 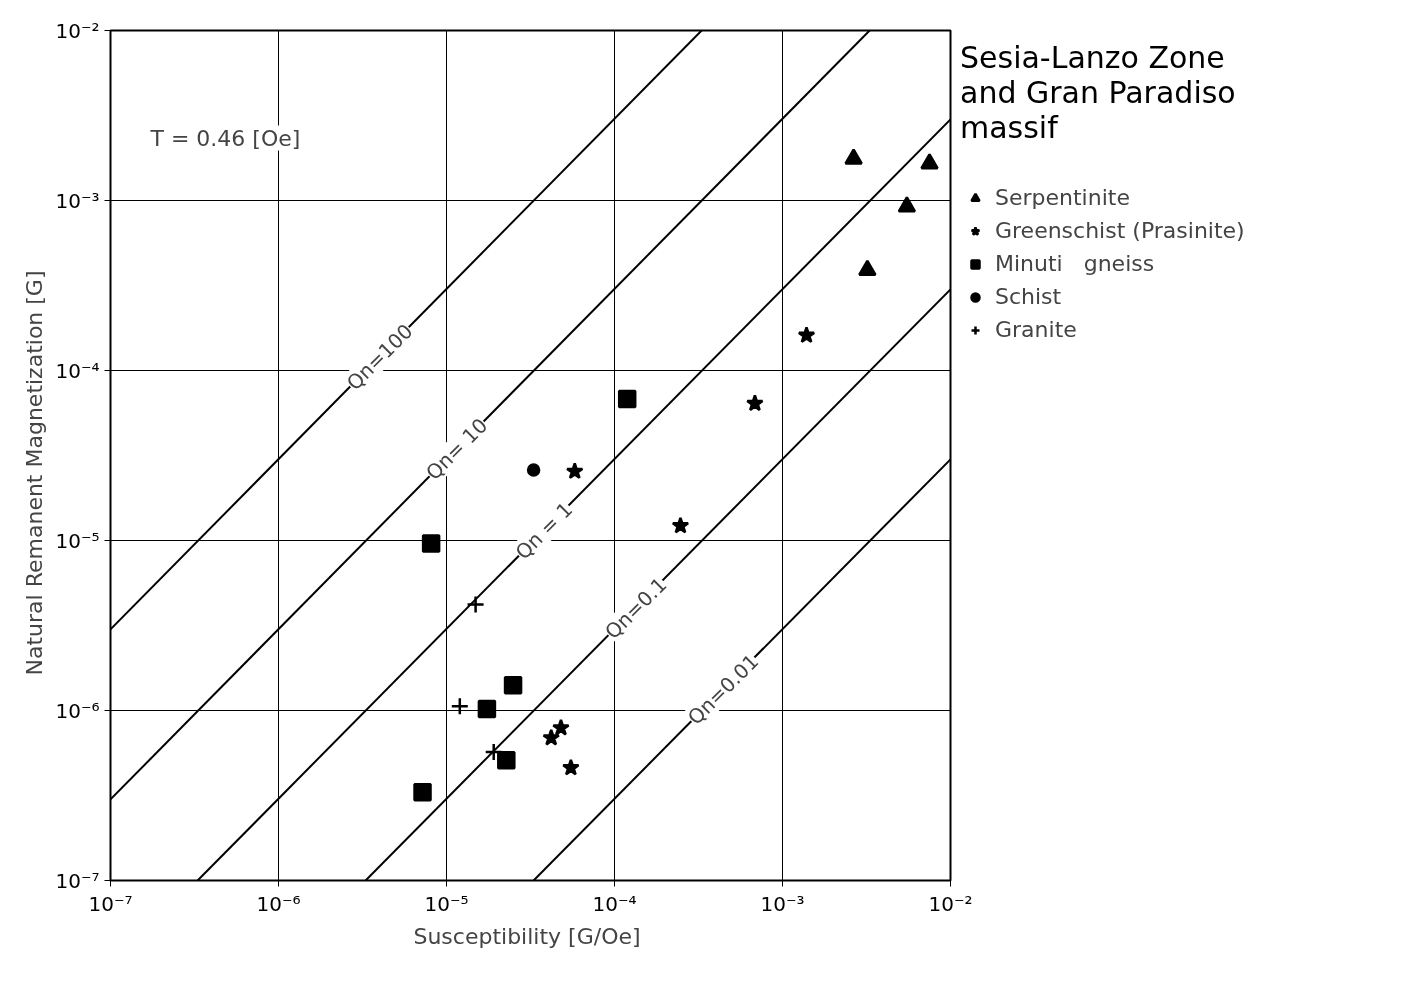 I want to click on legend-label: Minuti gneiss, so click(x=1075, y=263).